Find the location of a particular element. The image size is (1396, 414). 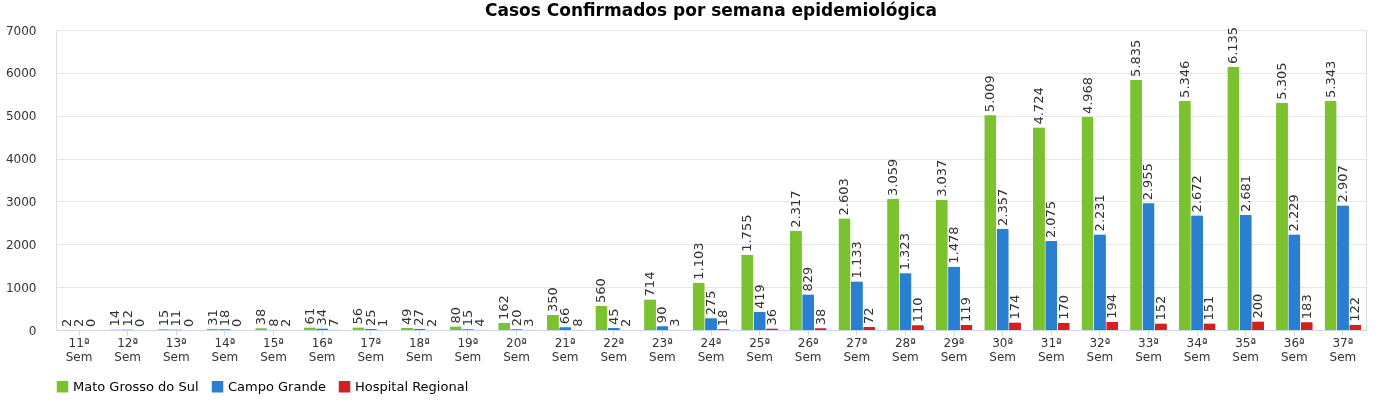

x-tick-label: 16ª Sem is located at coordinates (322, 349).